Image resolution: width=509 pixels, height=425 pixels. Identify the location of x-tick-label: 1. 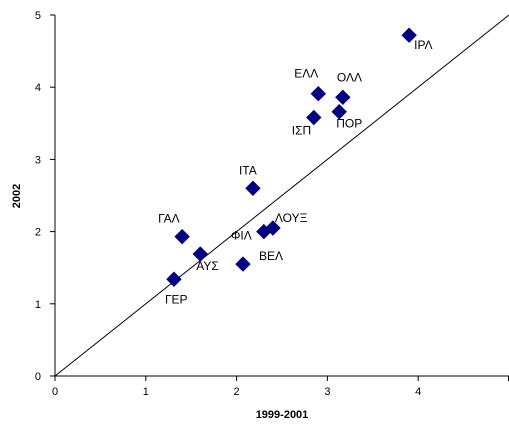
(146, 392).